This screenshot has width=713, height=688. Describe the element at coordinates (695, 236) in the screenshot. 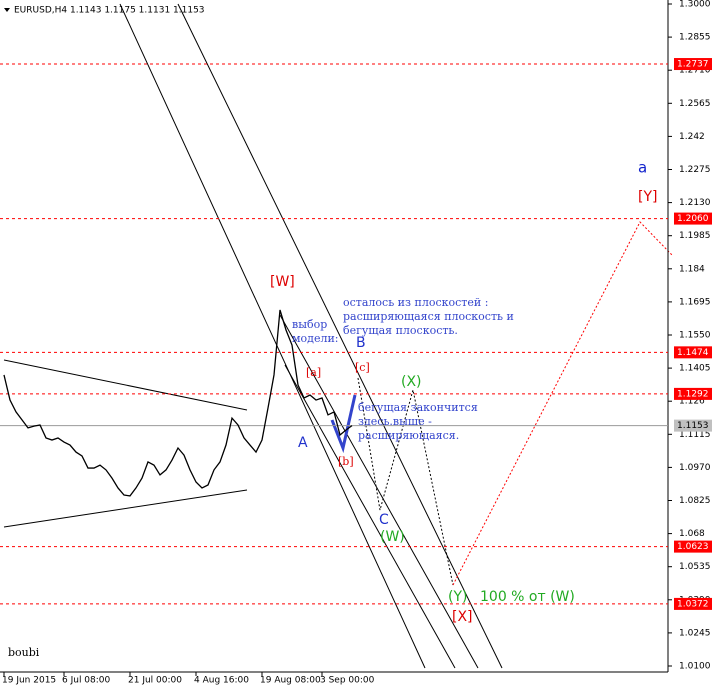

I see `y-tick-label: 1.1985` at that location.